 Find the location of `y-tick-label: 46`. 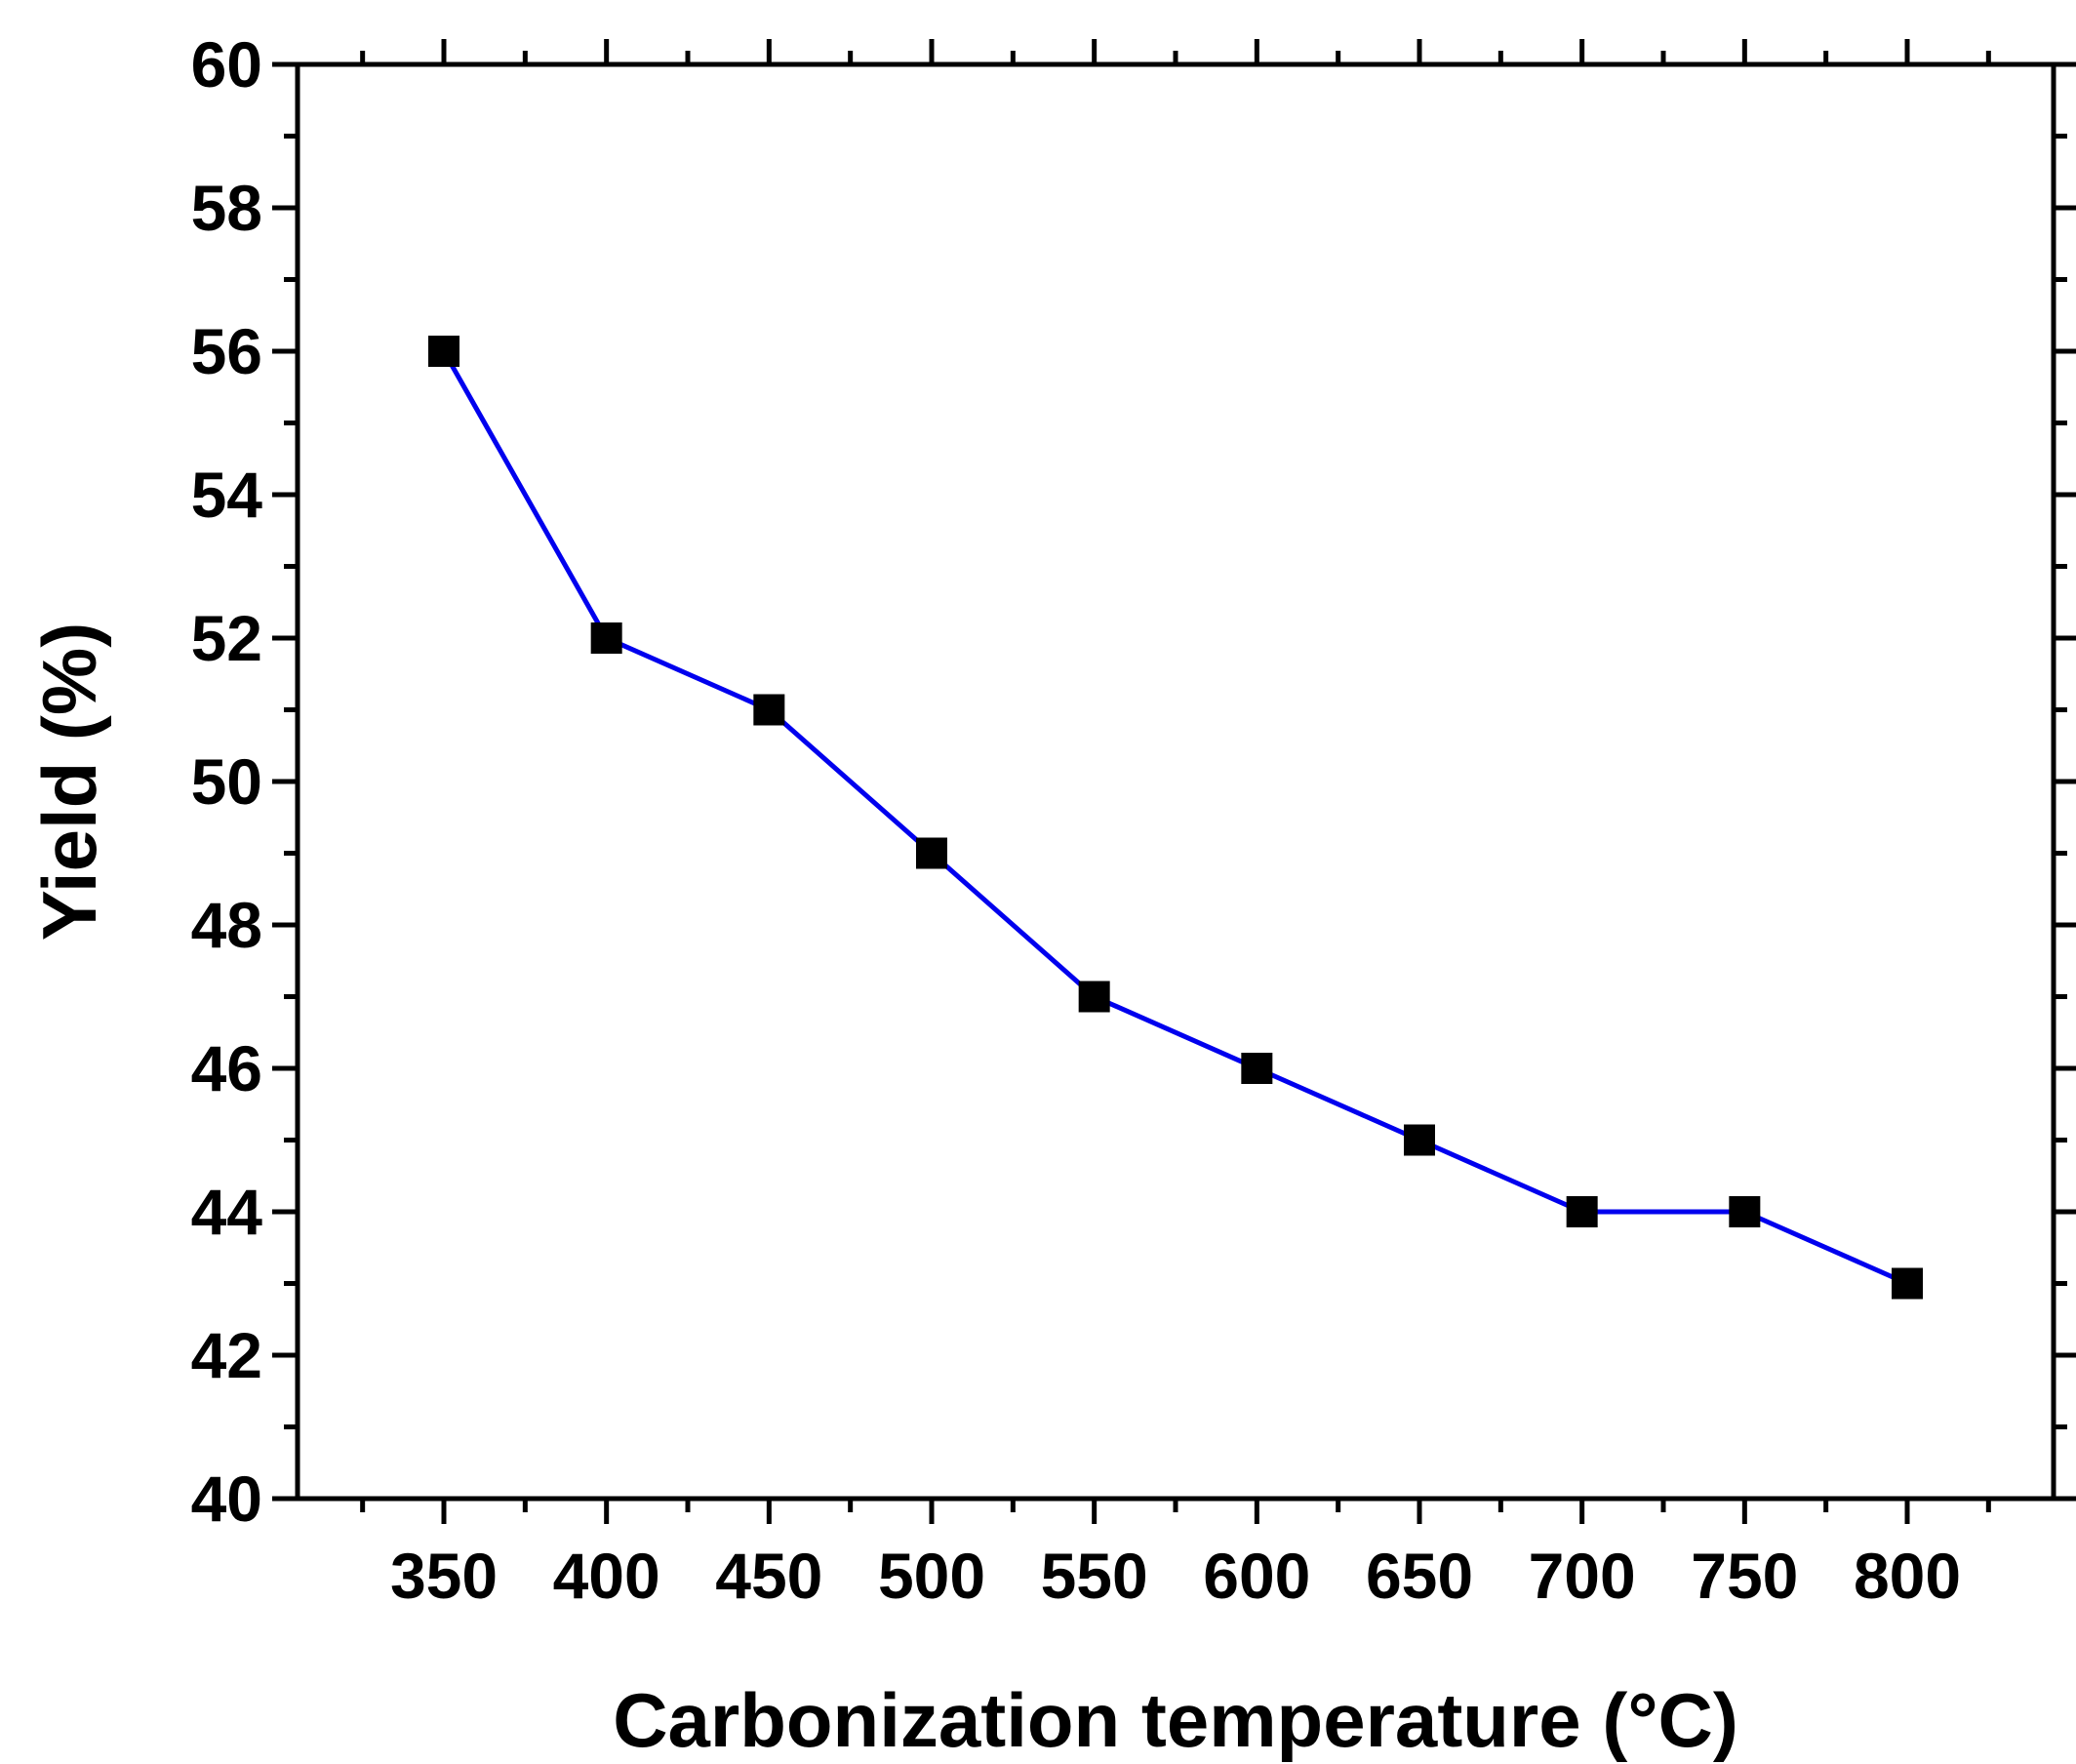

y-tick-label: 46 is located at coordinates (226, 1068).